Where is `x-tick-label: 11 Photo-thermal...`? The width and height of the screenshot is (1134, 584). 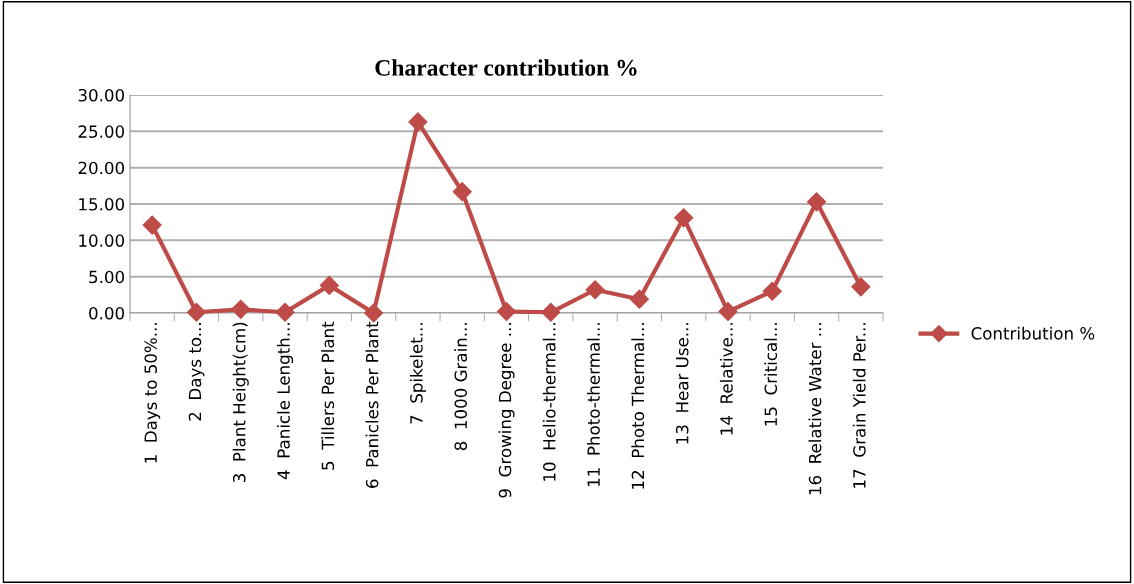 x-tick-label: 11 Photo-thermal... is located at coordinates (593, 405).